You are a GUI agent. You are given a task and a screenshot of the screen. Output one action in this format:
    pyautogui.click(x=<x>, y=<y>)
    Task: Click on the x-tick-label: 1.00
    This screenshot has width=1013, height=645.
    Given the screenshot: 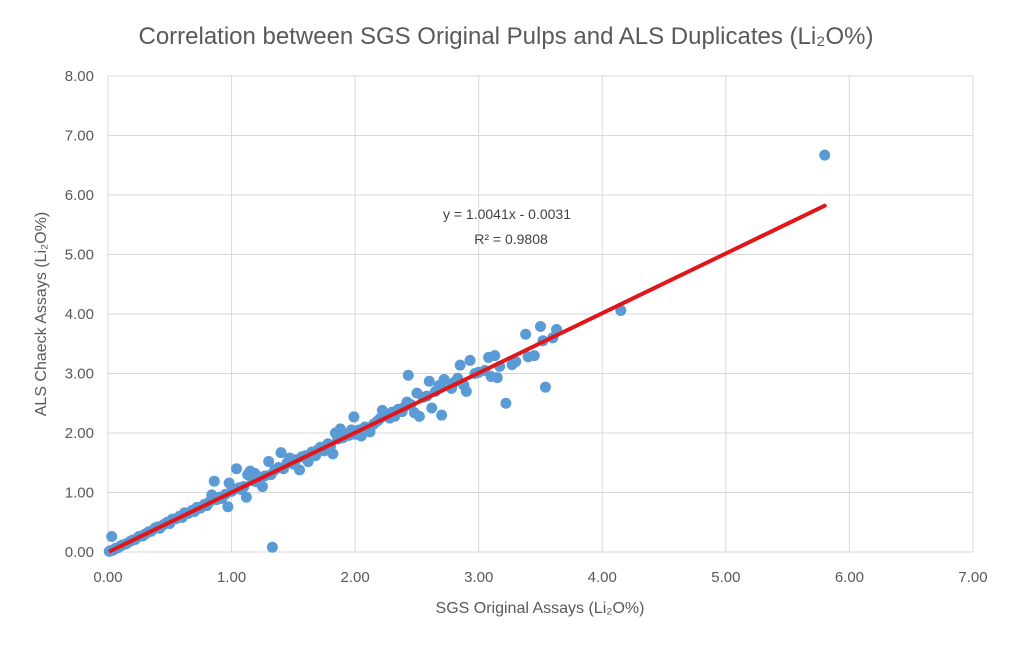 What is the action you would take?
    pyautogui.click(x=231, y=577)
    